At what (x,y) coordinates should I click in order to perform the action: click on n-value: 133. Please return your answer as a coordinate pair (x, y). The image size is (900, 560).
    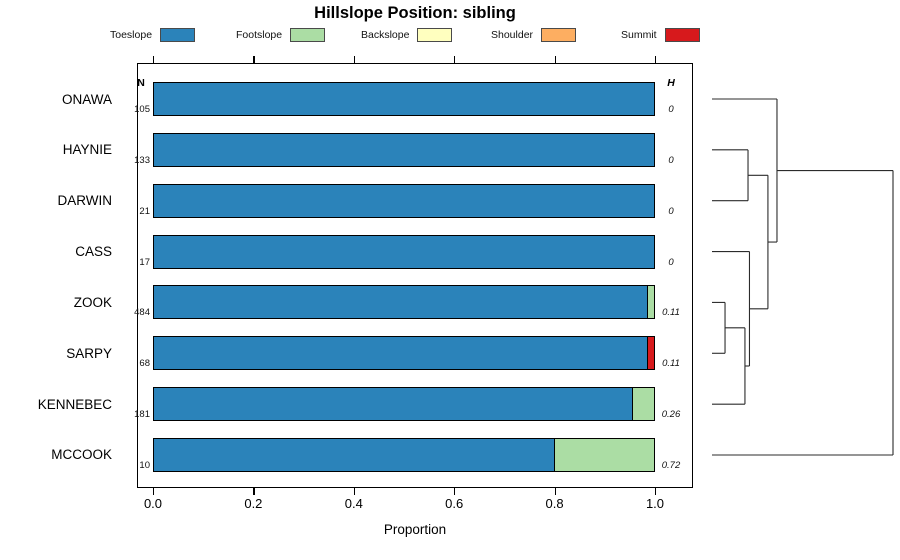
    Looking at the image, I should click on (142, 160).